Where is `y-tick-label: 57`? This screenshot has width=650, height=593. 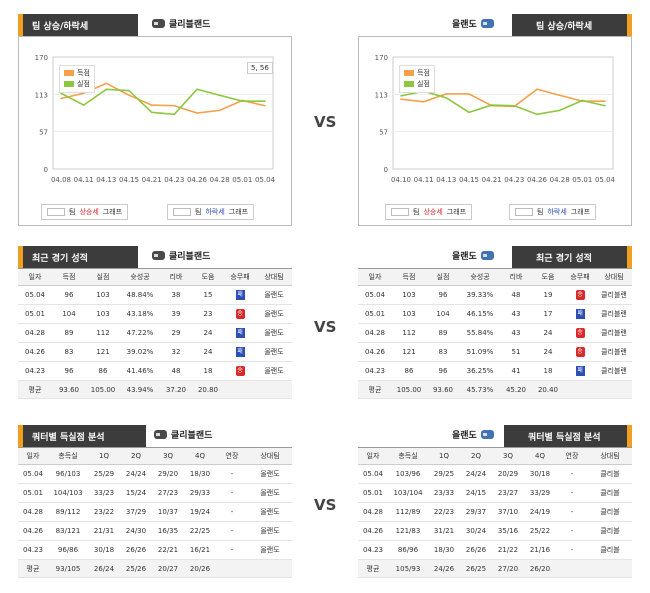 y-tick-label: 57 is located at coordinates (43, 132).